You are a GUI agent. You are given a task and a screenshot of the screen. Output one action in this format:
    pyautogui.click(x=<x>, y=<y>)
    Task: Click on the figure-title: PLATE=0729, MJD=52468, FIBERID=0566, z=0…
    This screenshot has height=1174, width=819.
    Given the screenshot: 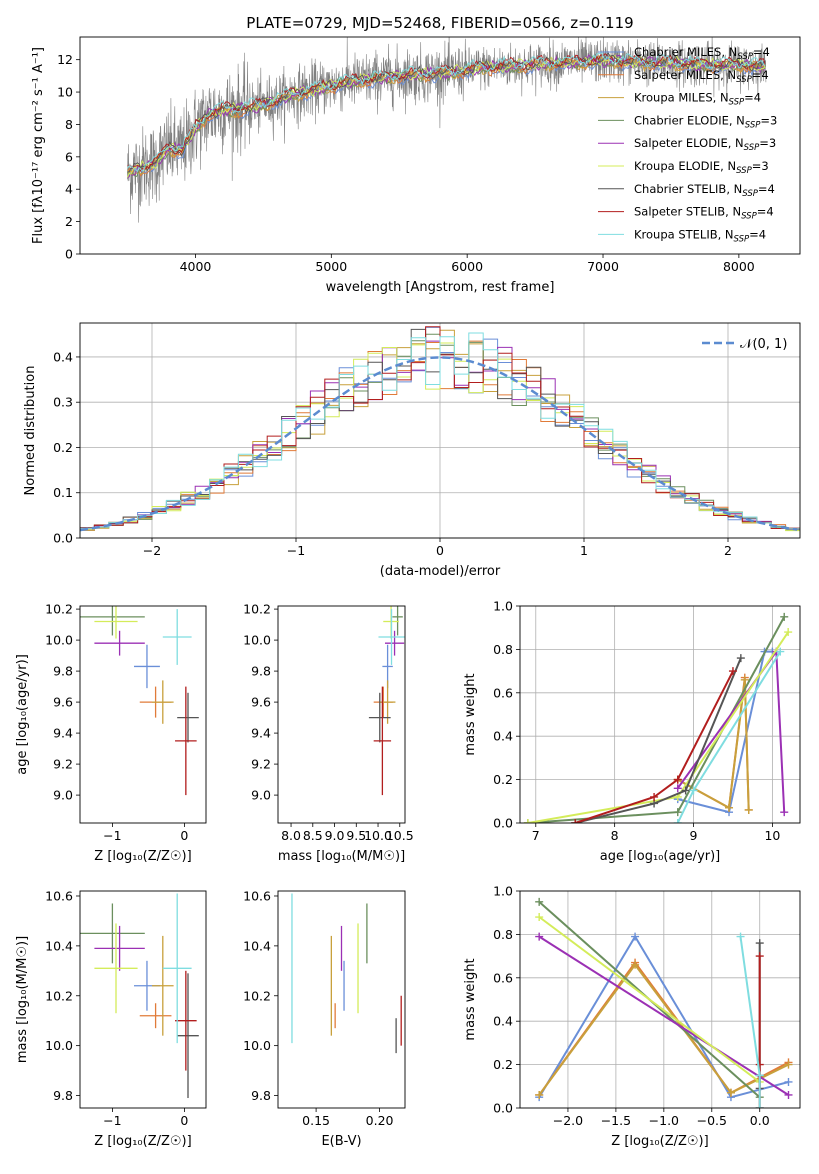 What is the action you would take?
    pyautogui.click(x=439, y=23)
    